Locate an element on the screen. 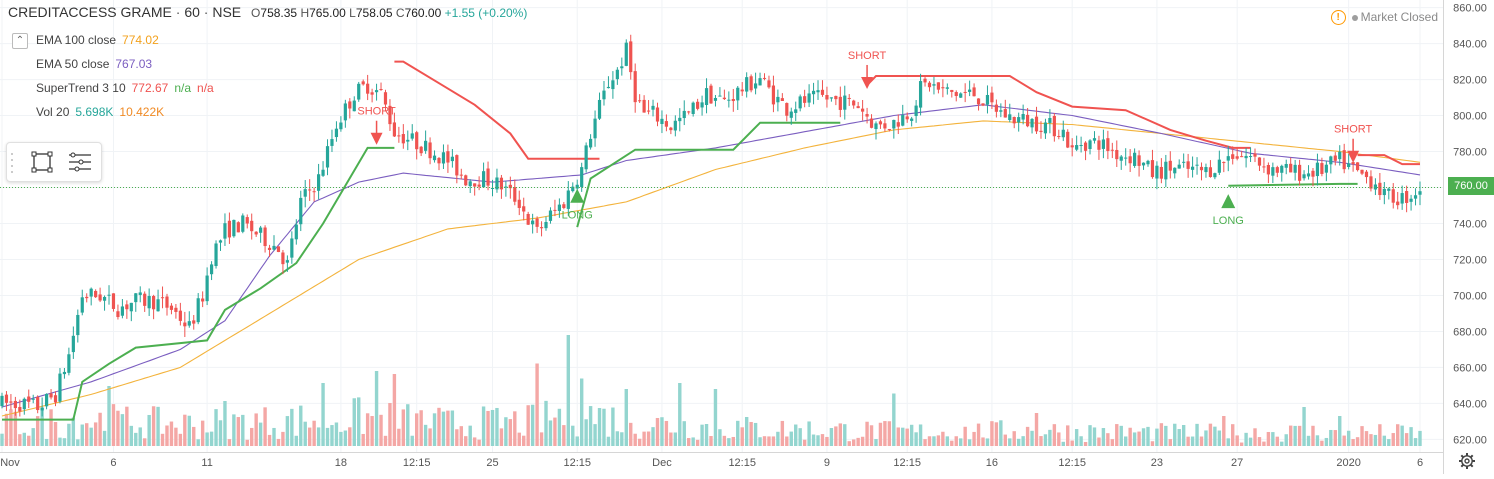  rectangle-tool-icon is located at coordinates (42, 162).